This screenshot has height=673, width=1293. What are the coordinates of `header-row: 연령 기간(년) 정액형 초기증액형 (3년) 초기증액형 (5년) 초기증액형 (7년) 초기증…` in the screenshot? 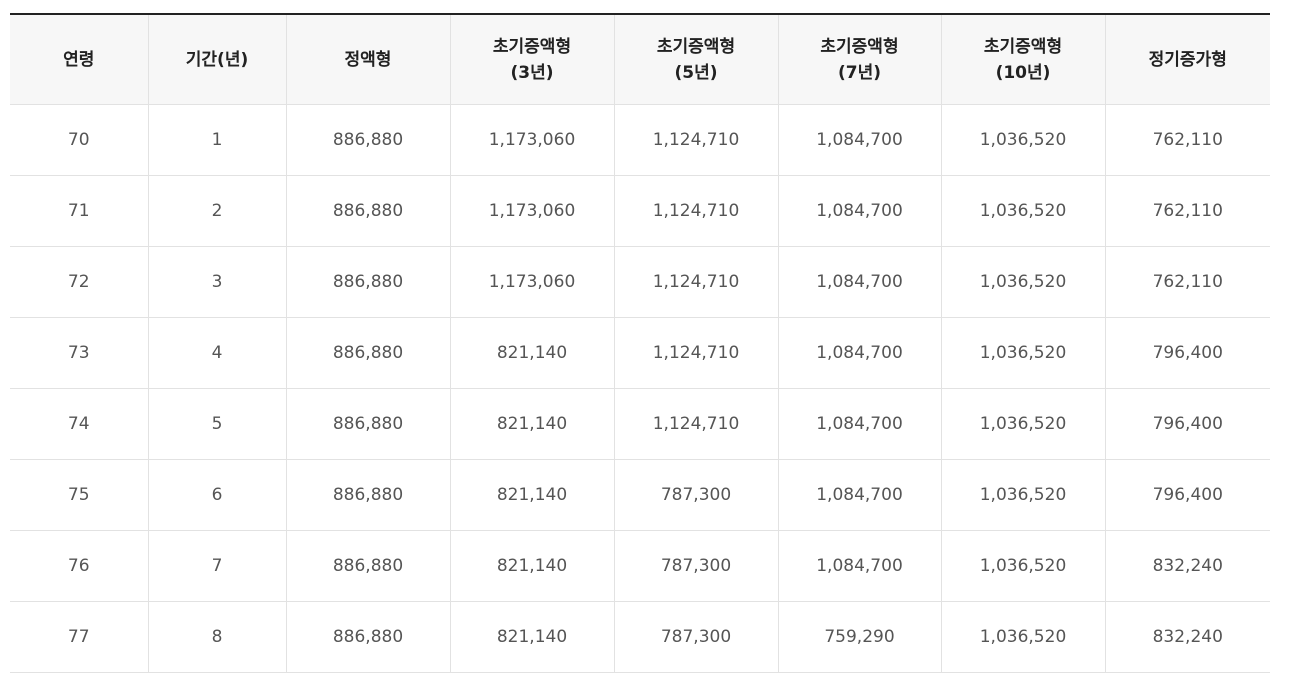 It's located at (640, 59).